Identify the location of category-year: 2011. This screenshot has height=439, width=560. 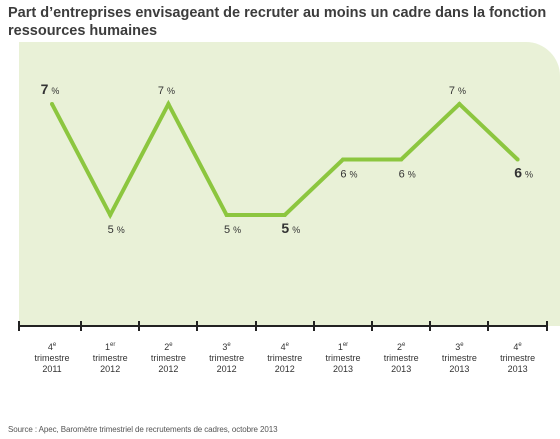
(51, 369).